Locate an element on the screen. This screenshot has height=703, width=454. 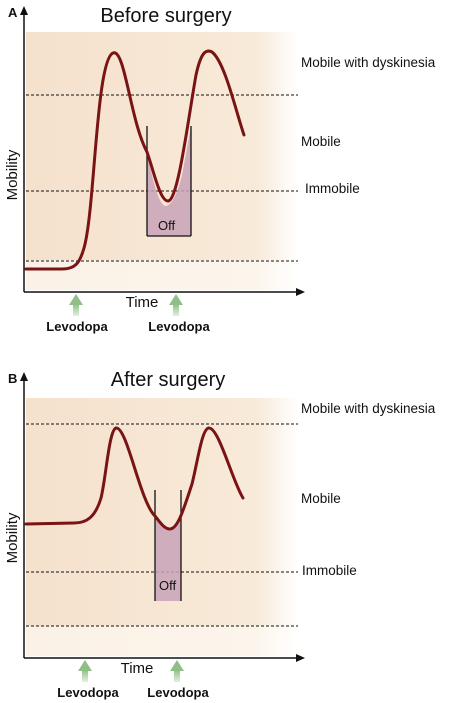
panel-a-dyskinesia-label: Mobile with dyskinesia is located at coordinates (368, 62).